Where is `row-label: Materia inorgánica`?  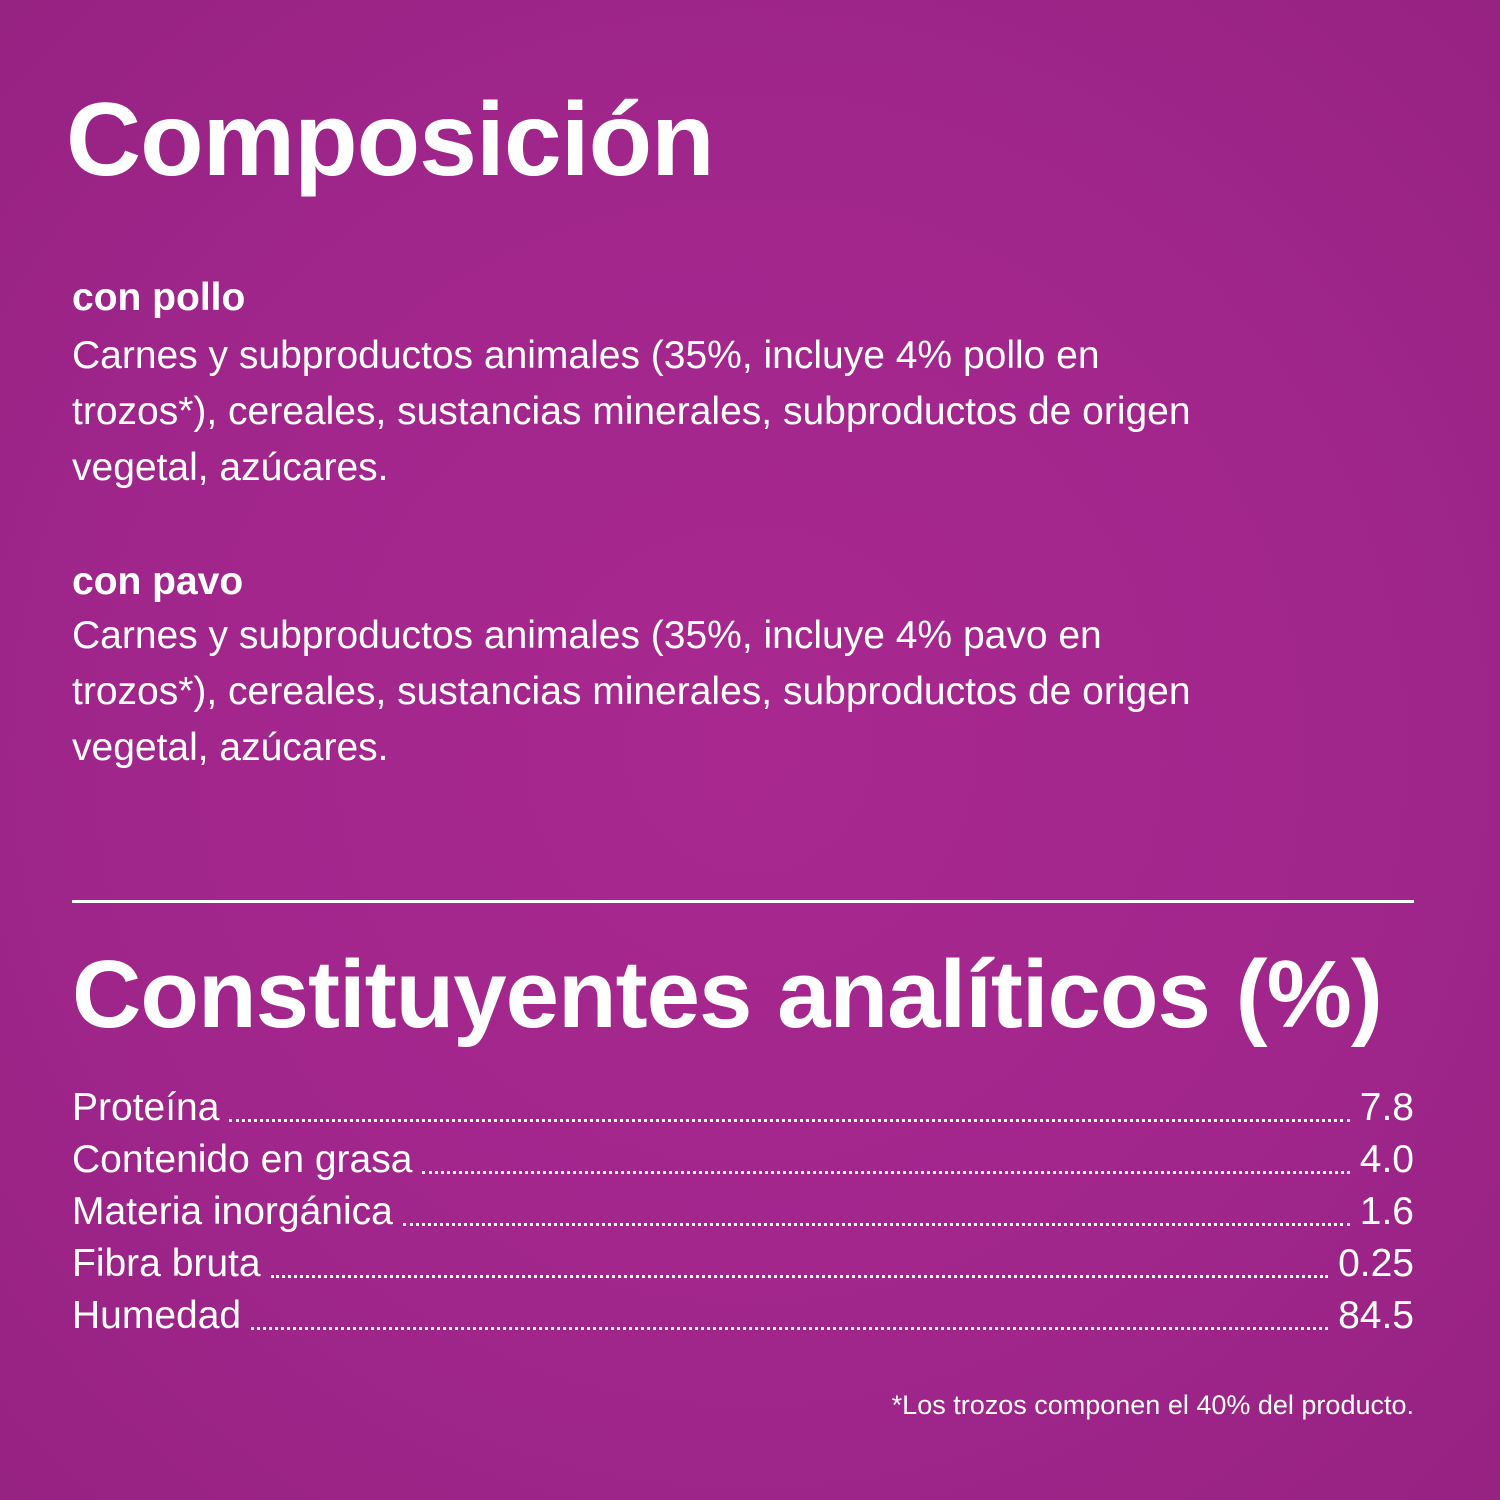
row-label: Materia inorgánica is located at coordinates (232, 1211).